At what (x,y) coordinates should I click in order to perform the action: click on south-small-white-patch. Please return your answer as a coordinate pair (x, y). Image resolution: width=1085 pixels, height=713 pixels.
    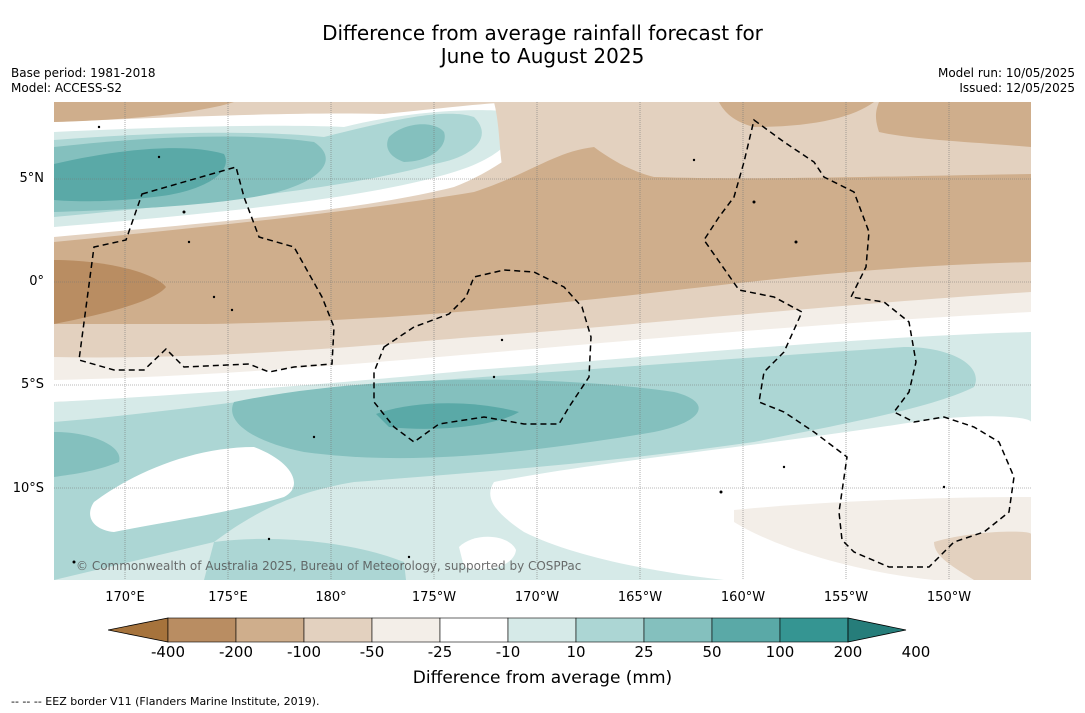
    Looking at the image, I should click on (487, 553).